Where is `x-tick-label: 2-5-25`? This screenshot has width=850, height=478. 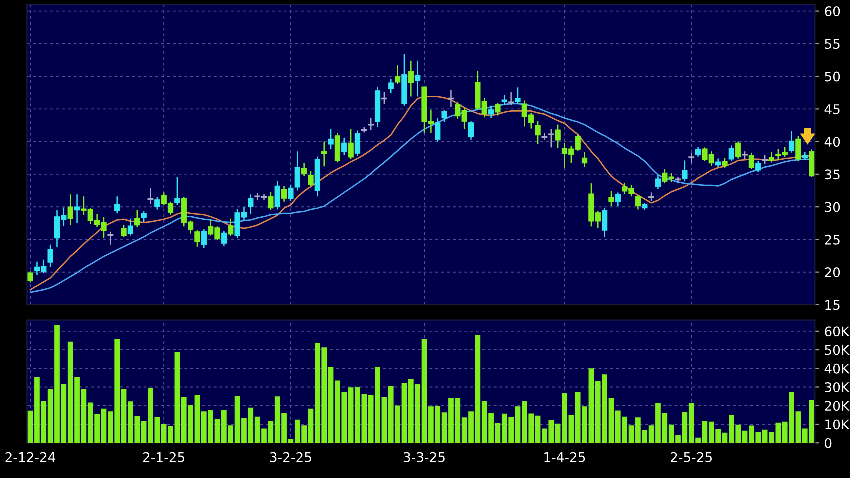
x-tick-label: 2-5-25 is located at coordinates (691, 457).